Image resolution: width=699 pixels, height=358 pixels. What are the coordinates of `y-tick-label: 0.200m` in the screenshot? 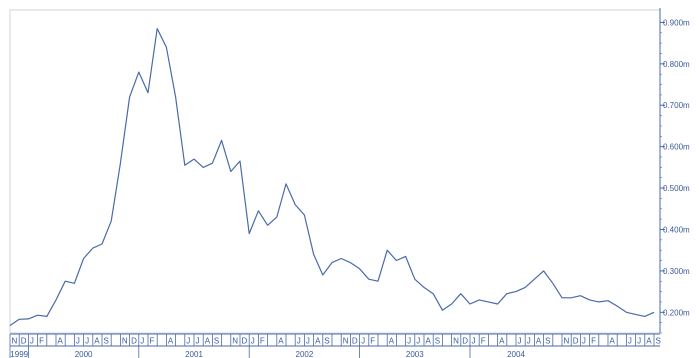 It's located at (676, 312).